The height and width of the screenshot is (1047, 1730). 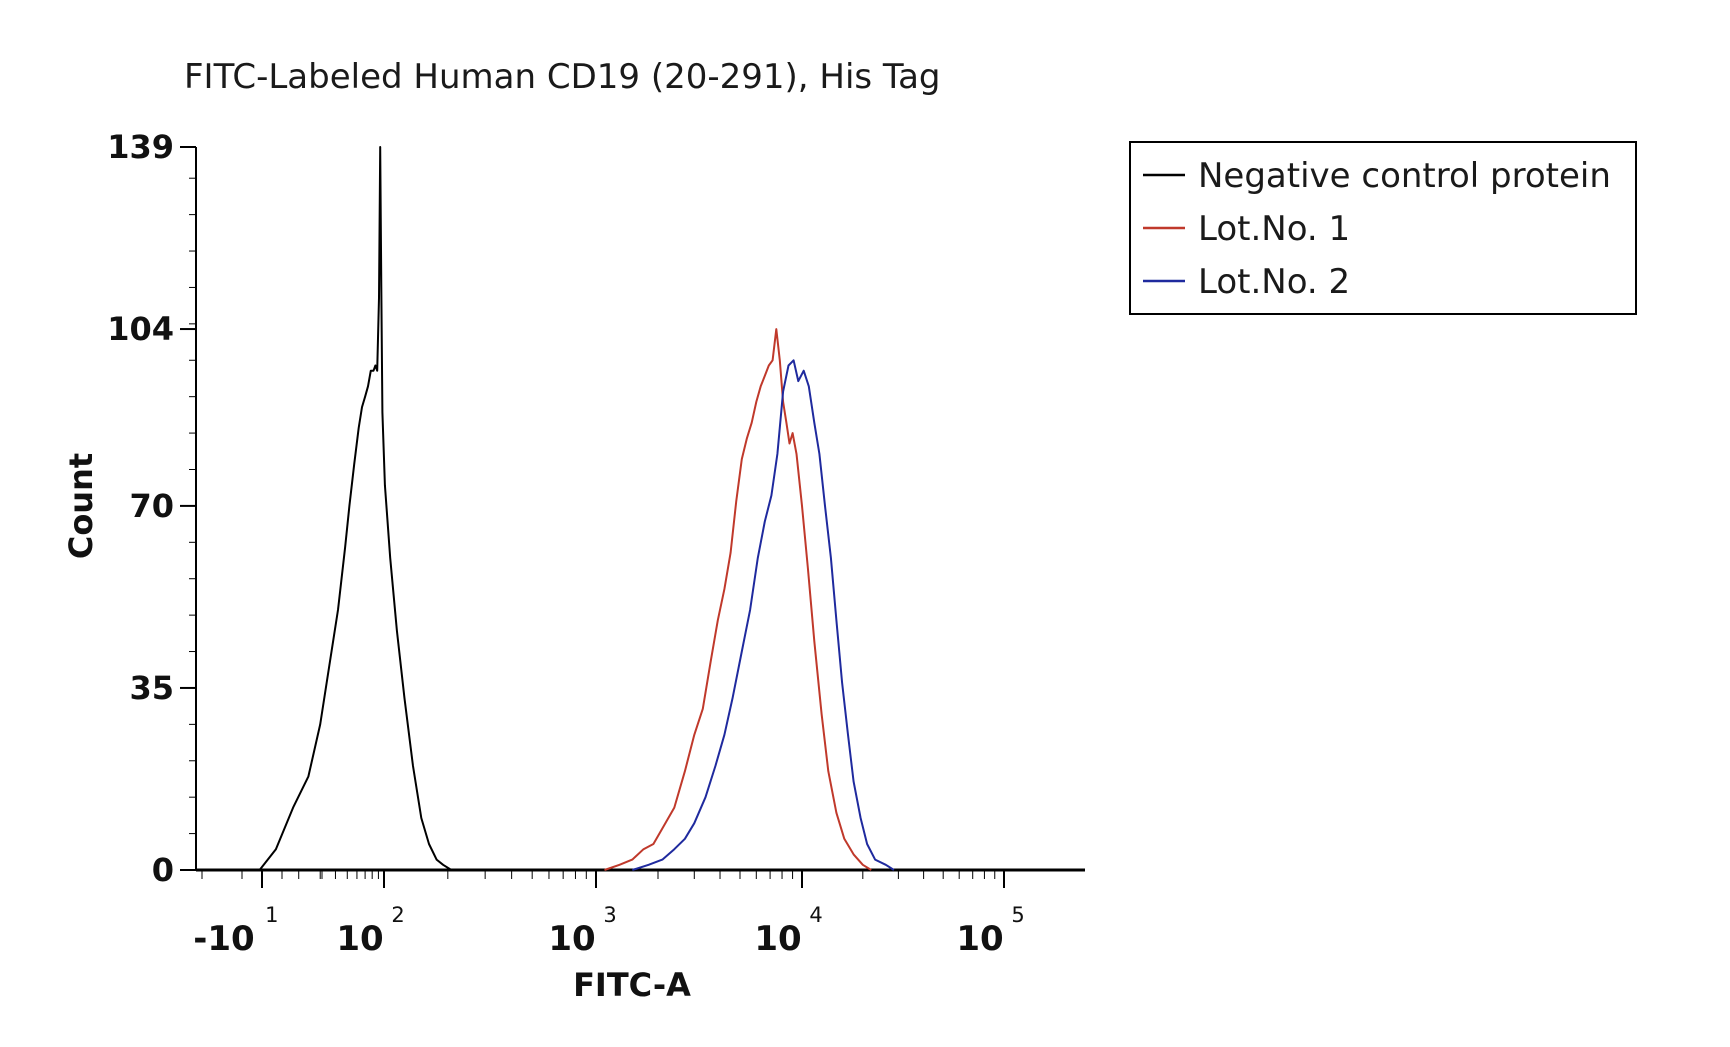 What do you see at coordinates (397, 915) in the screenshot?
I see `x-tick-exponent: 2` at bounding box center [397, 915].